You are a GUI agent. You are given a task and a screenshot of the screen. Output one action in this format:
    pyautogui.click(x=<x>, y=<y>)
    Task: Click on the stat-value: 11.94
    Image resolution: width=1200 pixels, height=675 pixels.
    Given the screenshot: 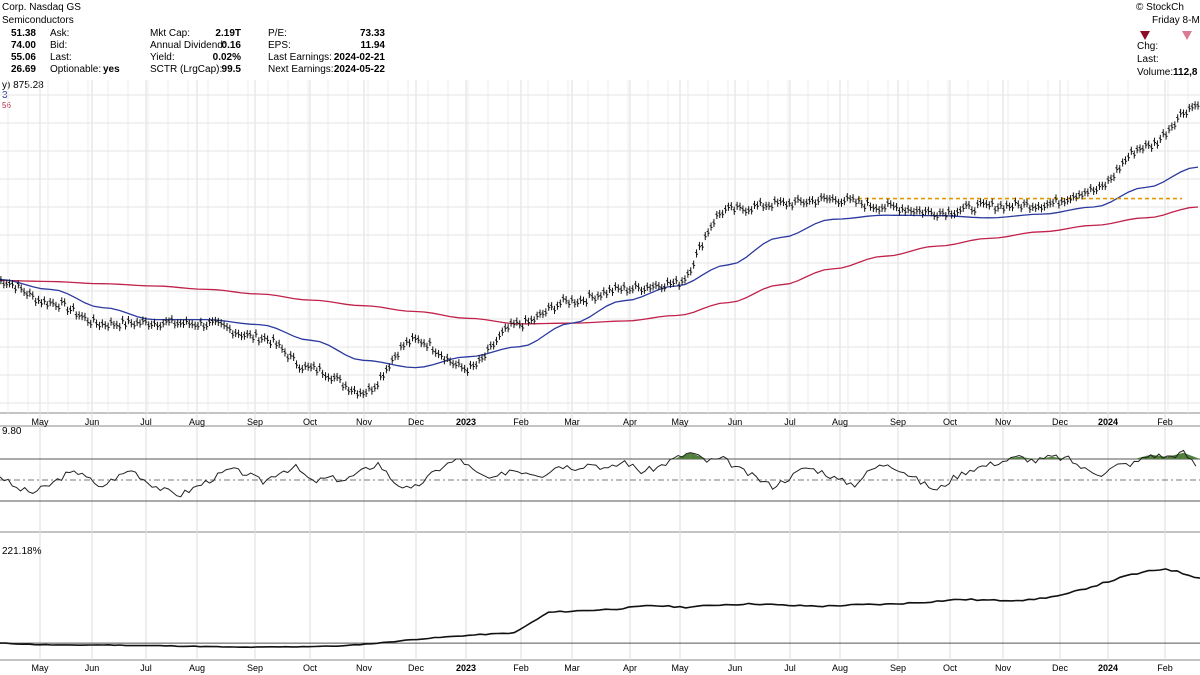 What is the action you would take?
    pyautogui.click(x=372, y=45)
    